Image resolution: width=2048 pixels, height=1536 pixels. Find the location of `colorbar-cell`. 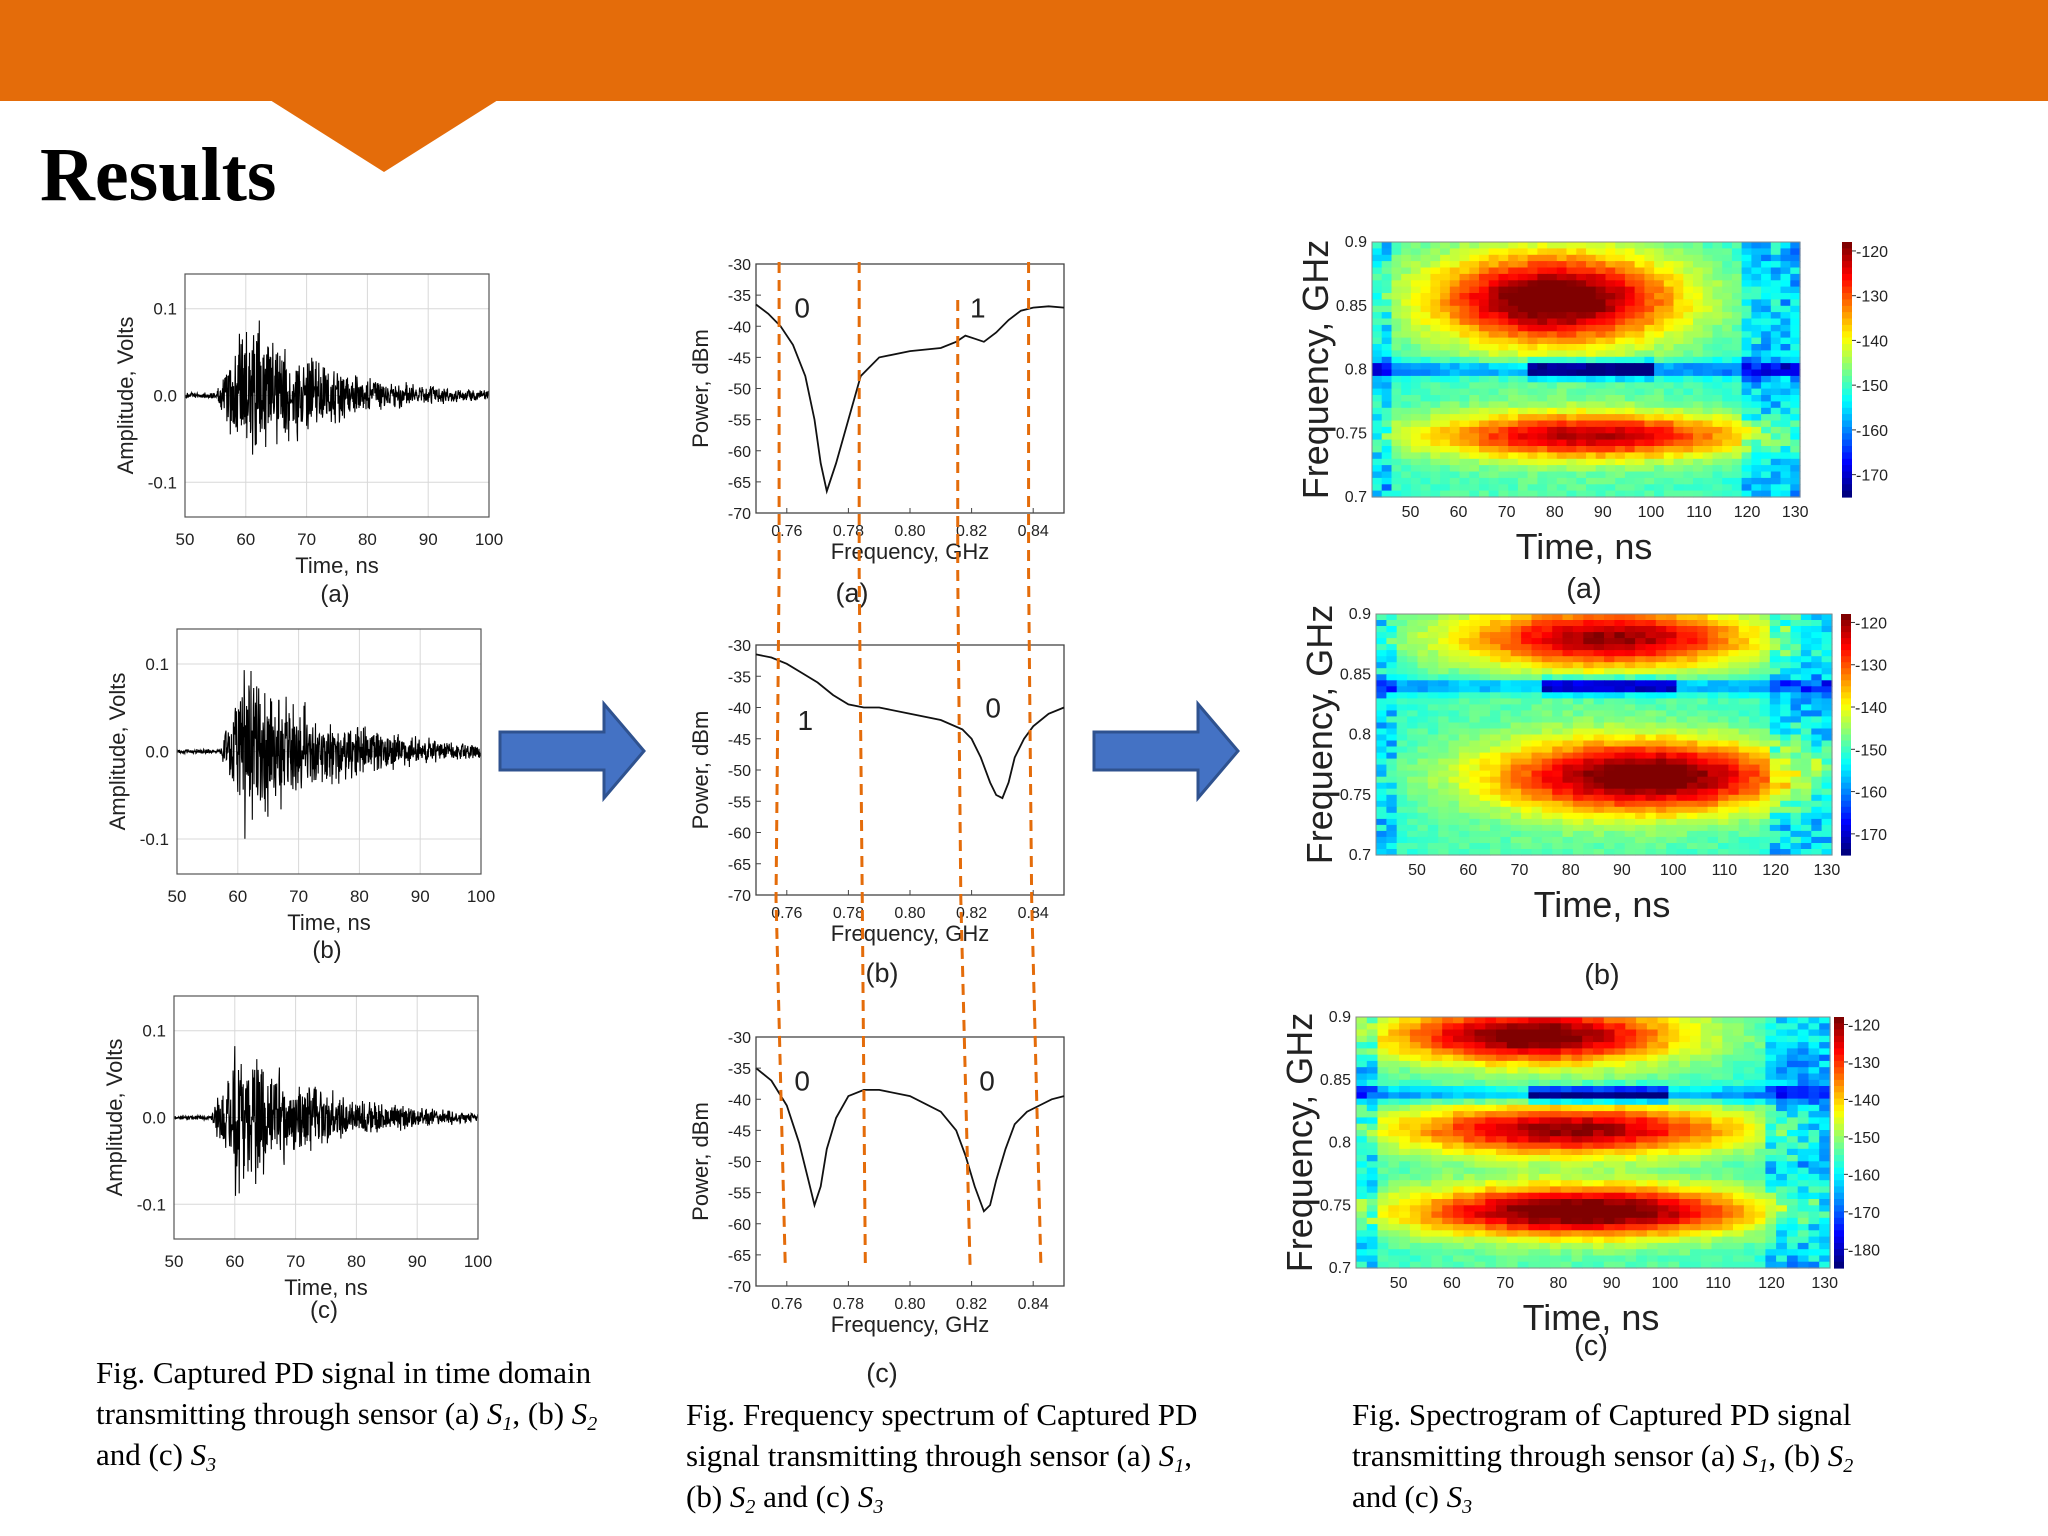

colorbar-cell is located at coordinates (1847, 367).